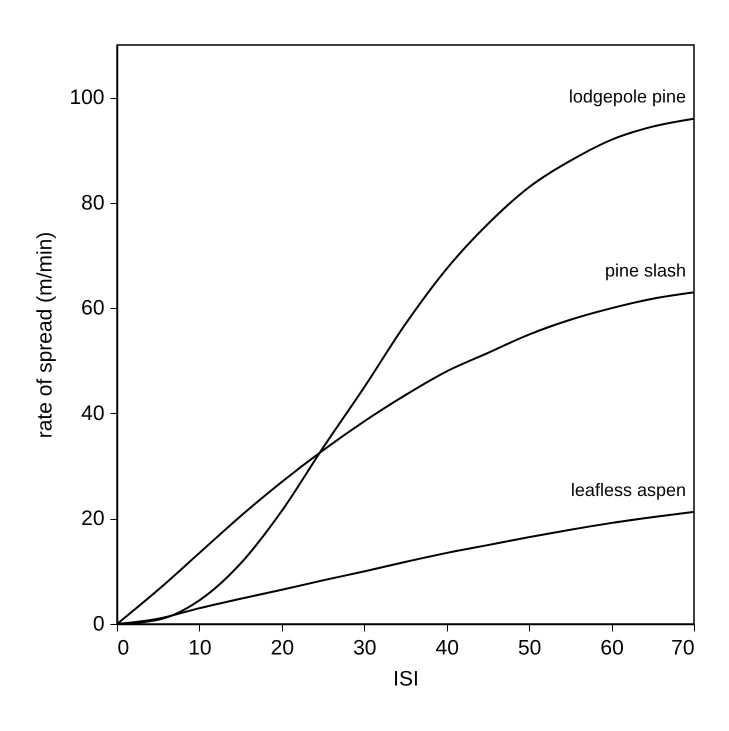  What do you see at coordinates (530, 648) in the screenshot?
I see `x-tick-label: 50` at bounding box center [530, 648].